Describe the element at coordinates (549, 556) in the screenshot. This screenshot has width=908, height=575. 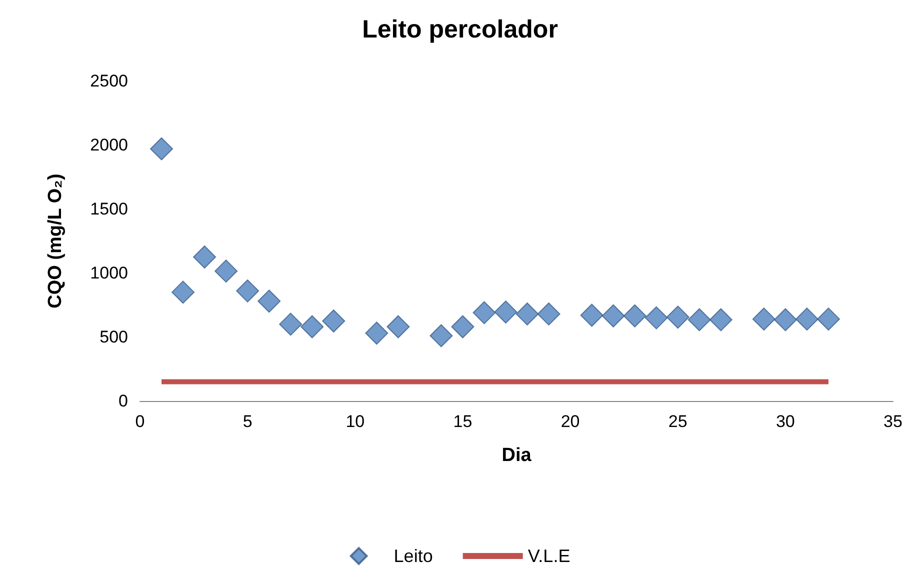
I see `legend-label: V.L.E` at that location.